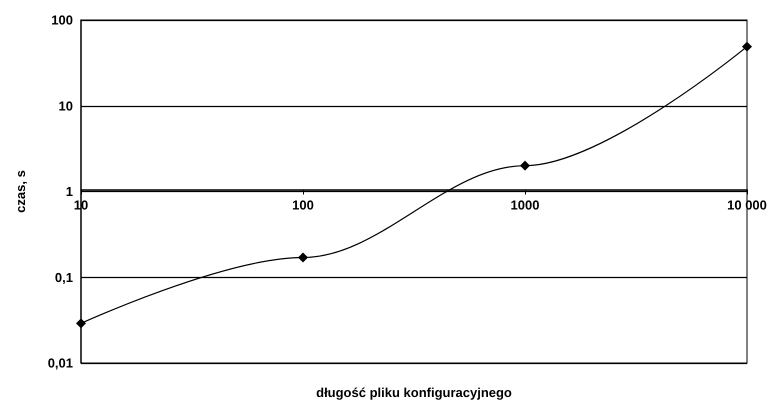  Describe the element at coordinates (65, 106) in the screenshot. I see `y-tick-label: 10` at that location.